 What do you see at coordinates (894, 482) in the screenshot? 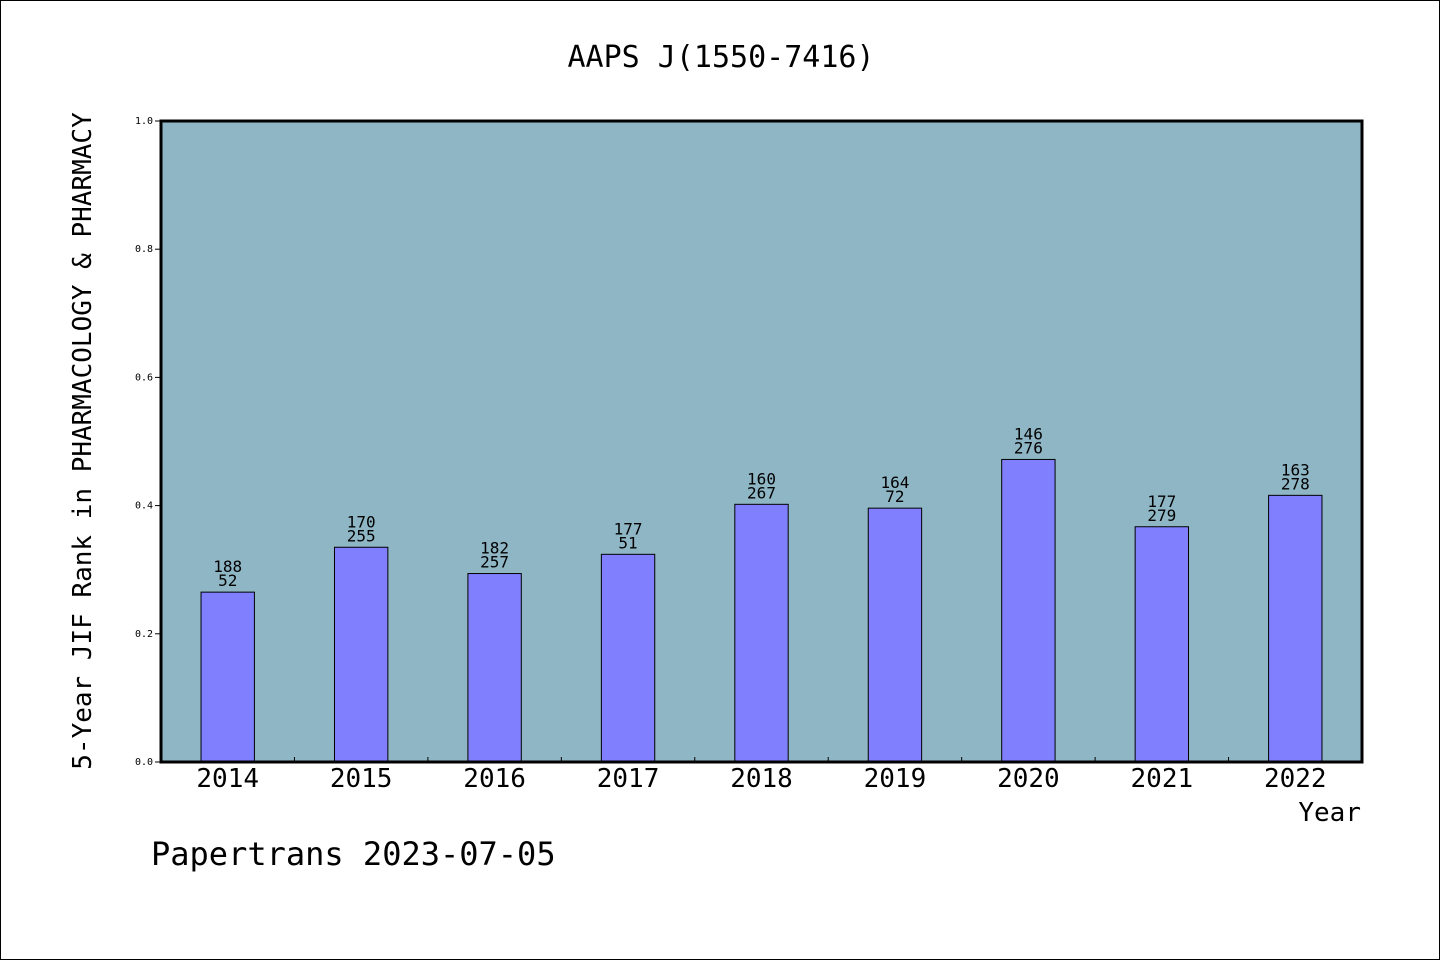
I see `bar-label-top-2019: 164` at bounding box center [894, 482].